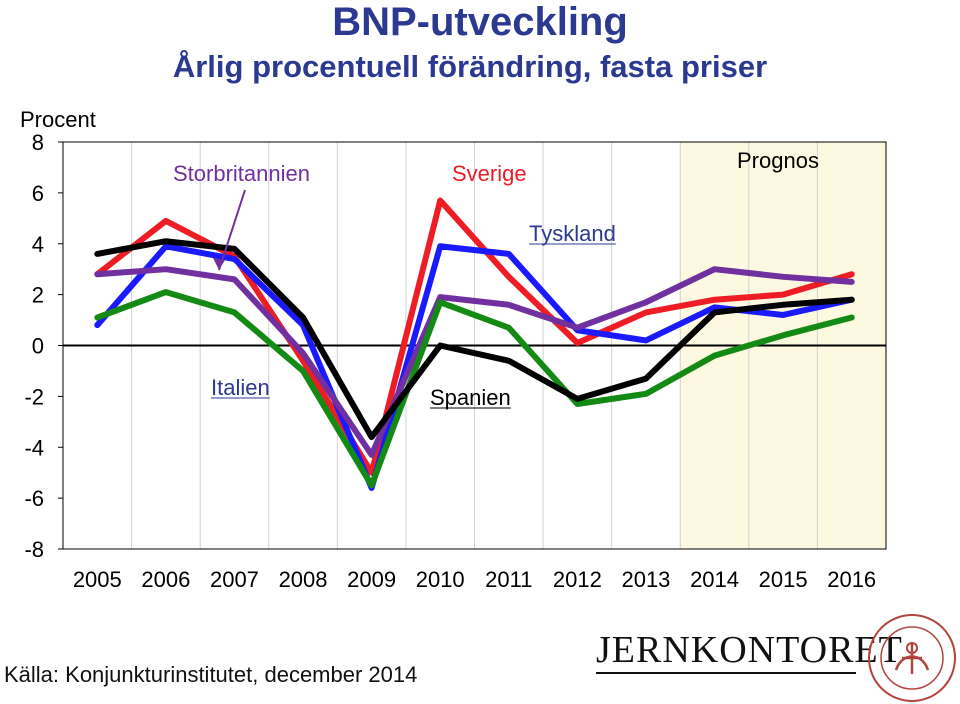 This screenshot has height=704, width=960. I want to click on x-tick-label: 2008, so click(303, 579).